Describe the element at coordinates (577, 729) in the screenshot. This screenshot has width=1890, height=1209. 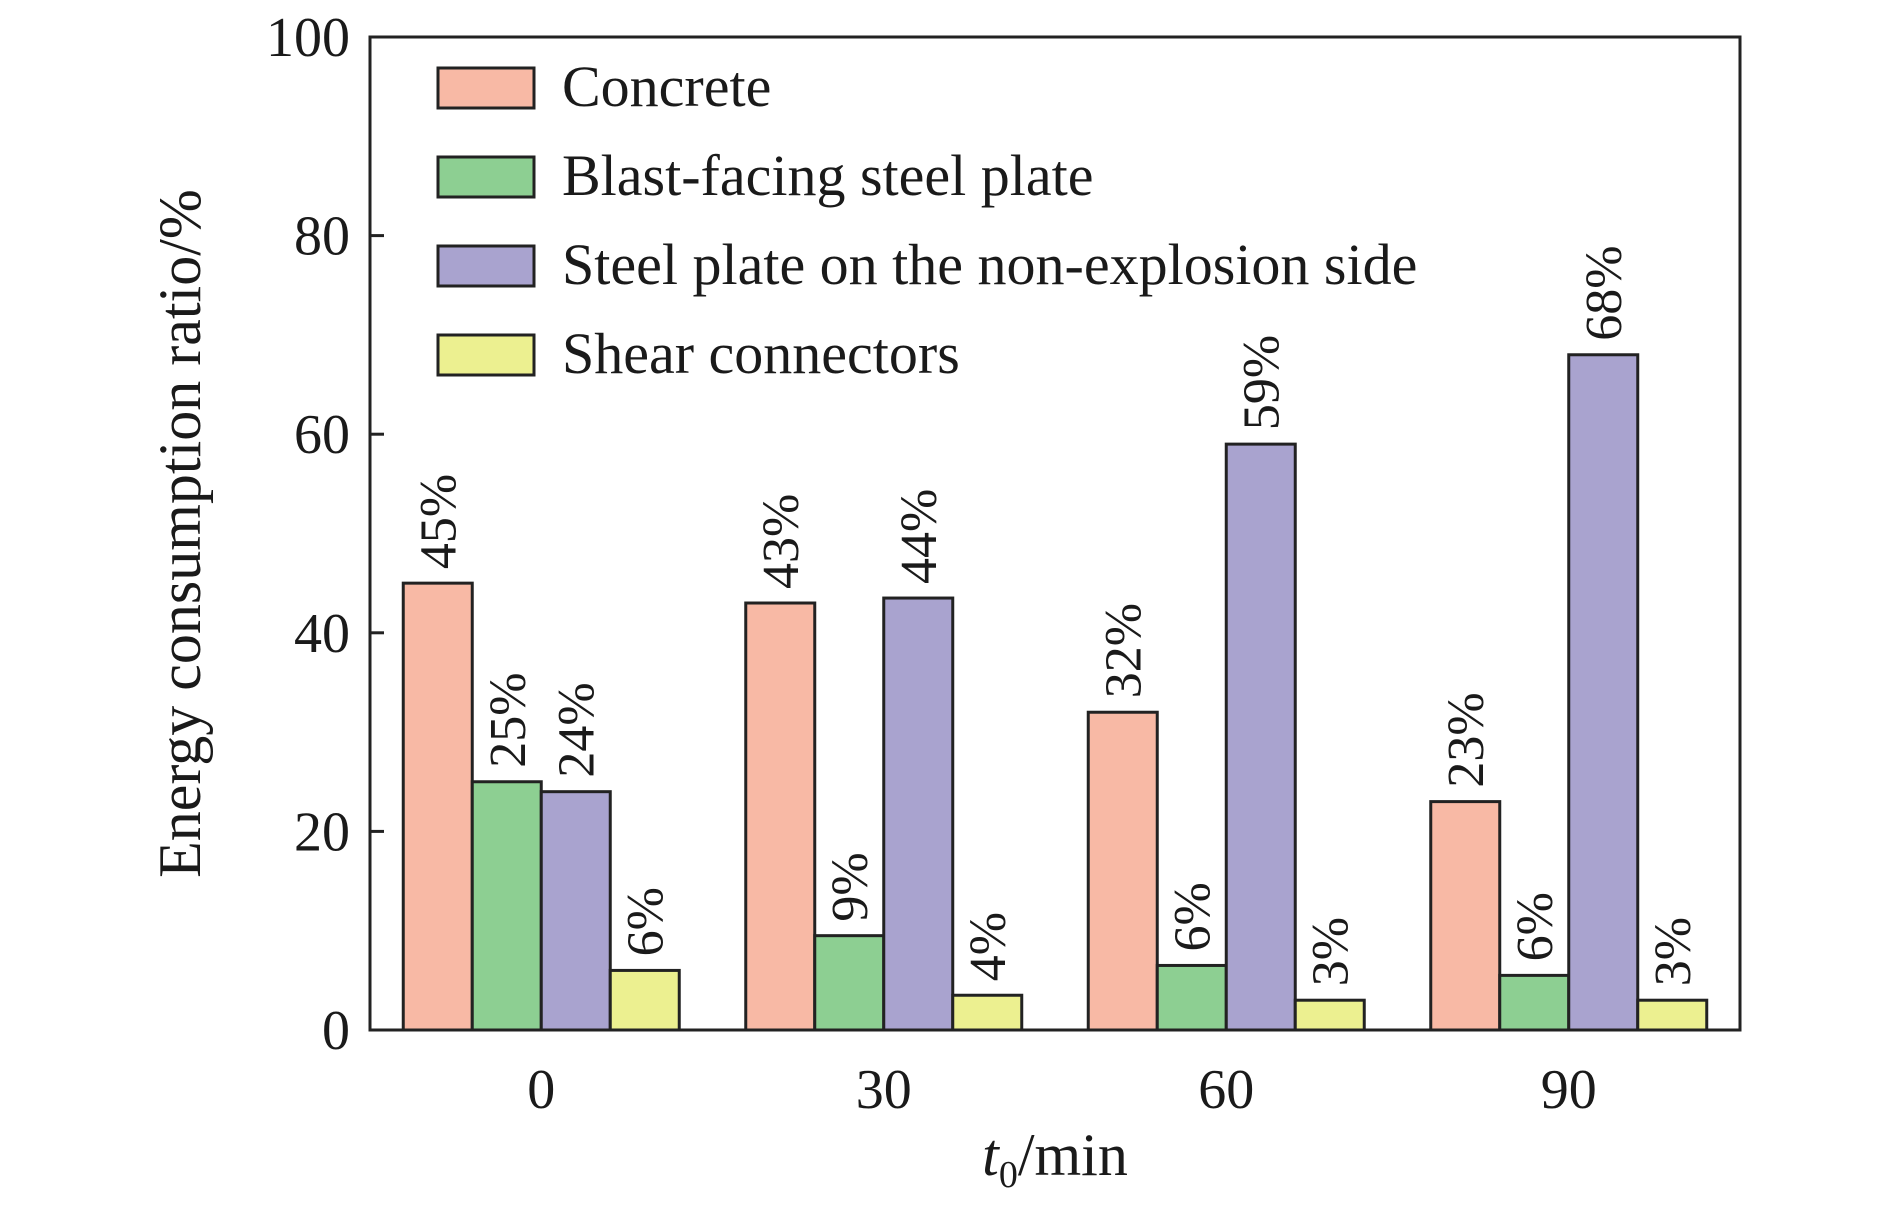
I see `data-label: 24%` at that location.